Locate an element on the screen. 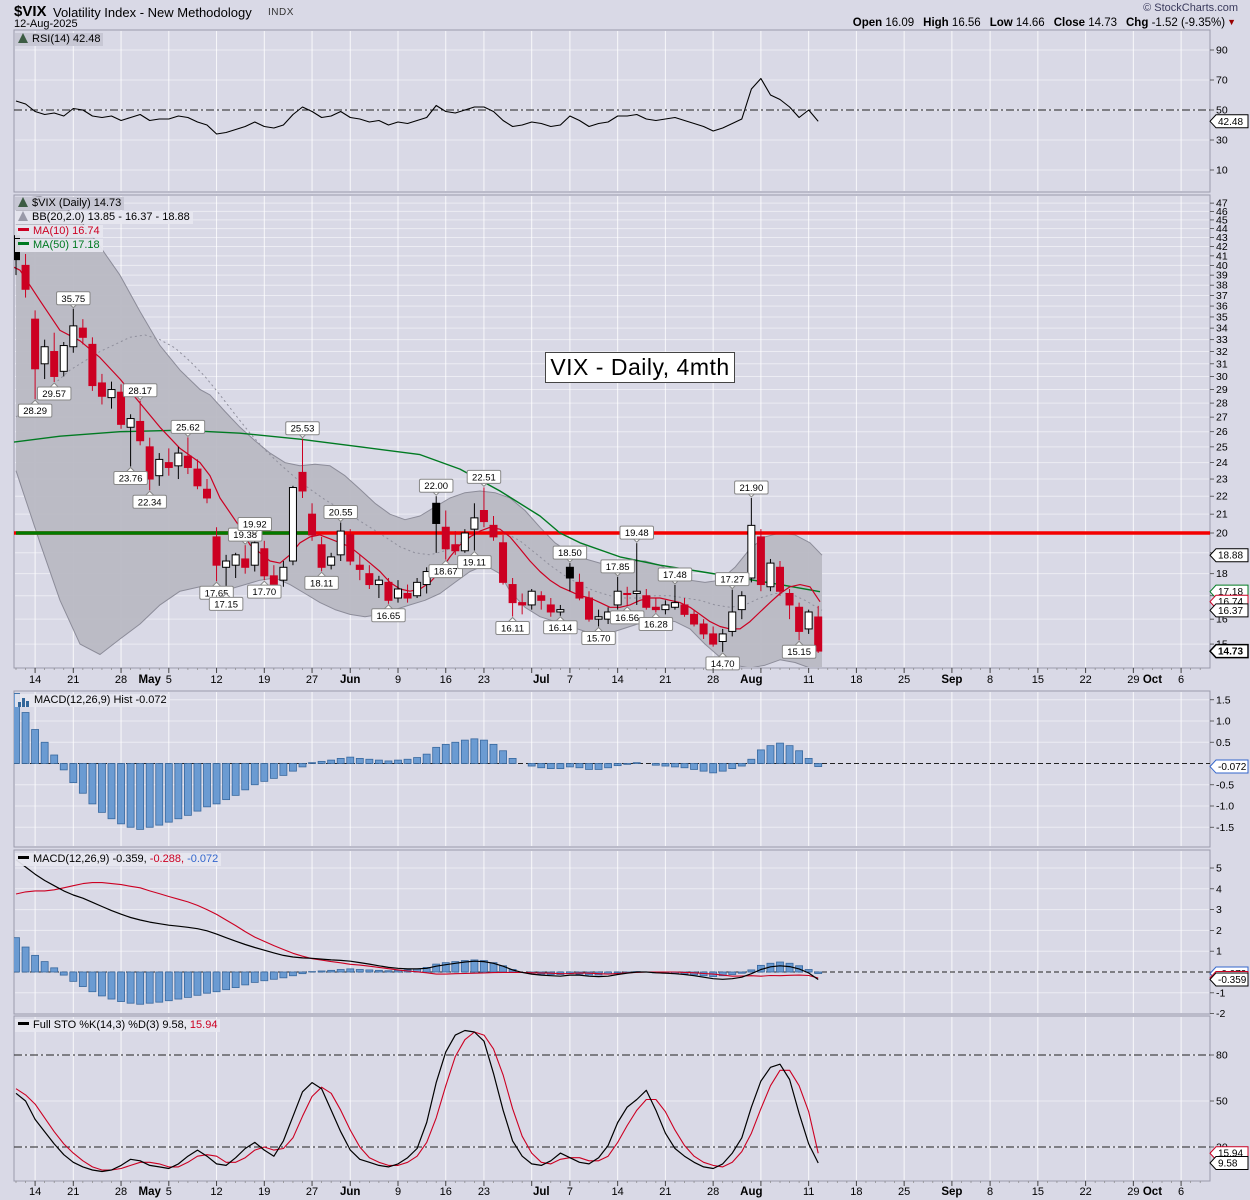 The image size is (1250, 1200). legend-sto: Full STO %K(14,3) %D(3) 9.58, 15.94 is located at coordinates (118, 1025).